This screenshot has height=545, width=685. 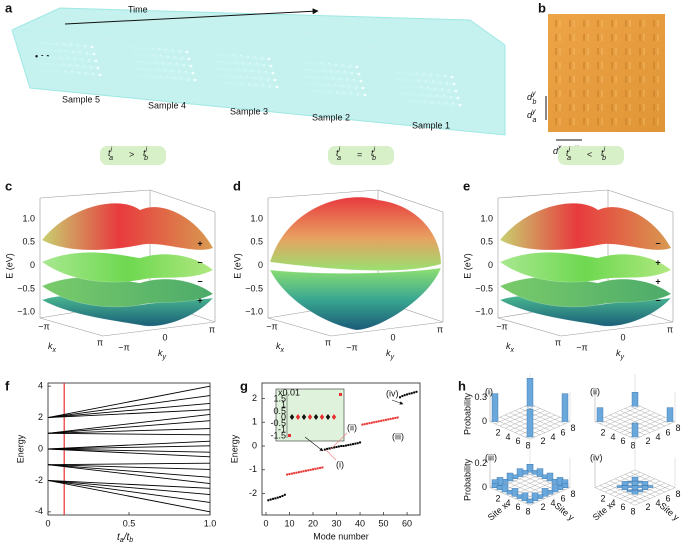 I want to click on condition-box, so click(x=361, y=155).